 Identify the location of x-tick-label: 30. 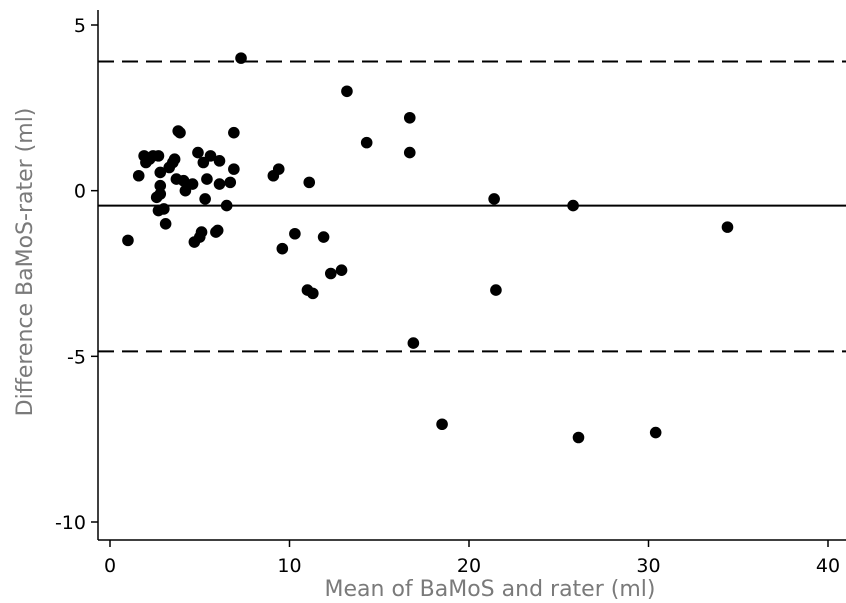
(648, 566).